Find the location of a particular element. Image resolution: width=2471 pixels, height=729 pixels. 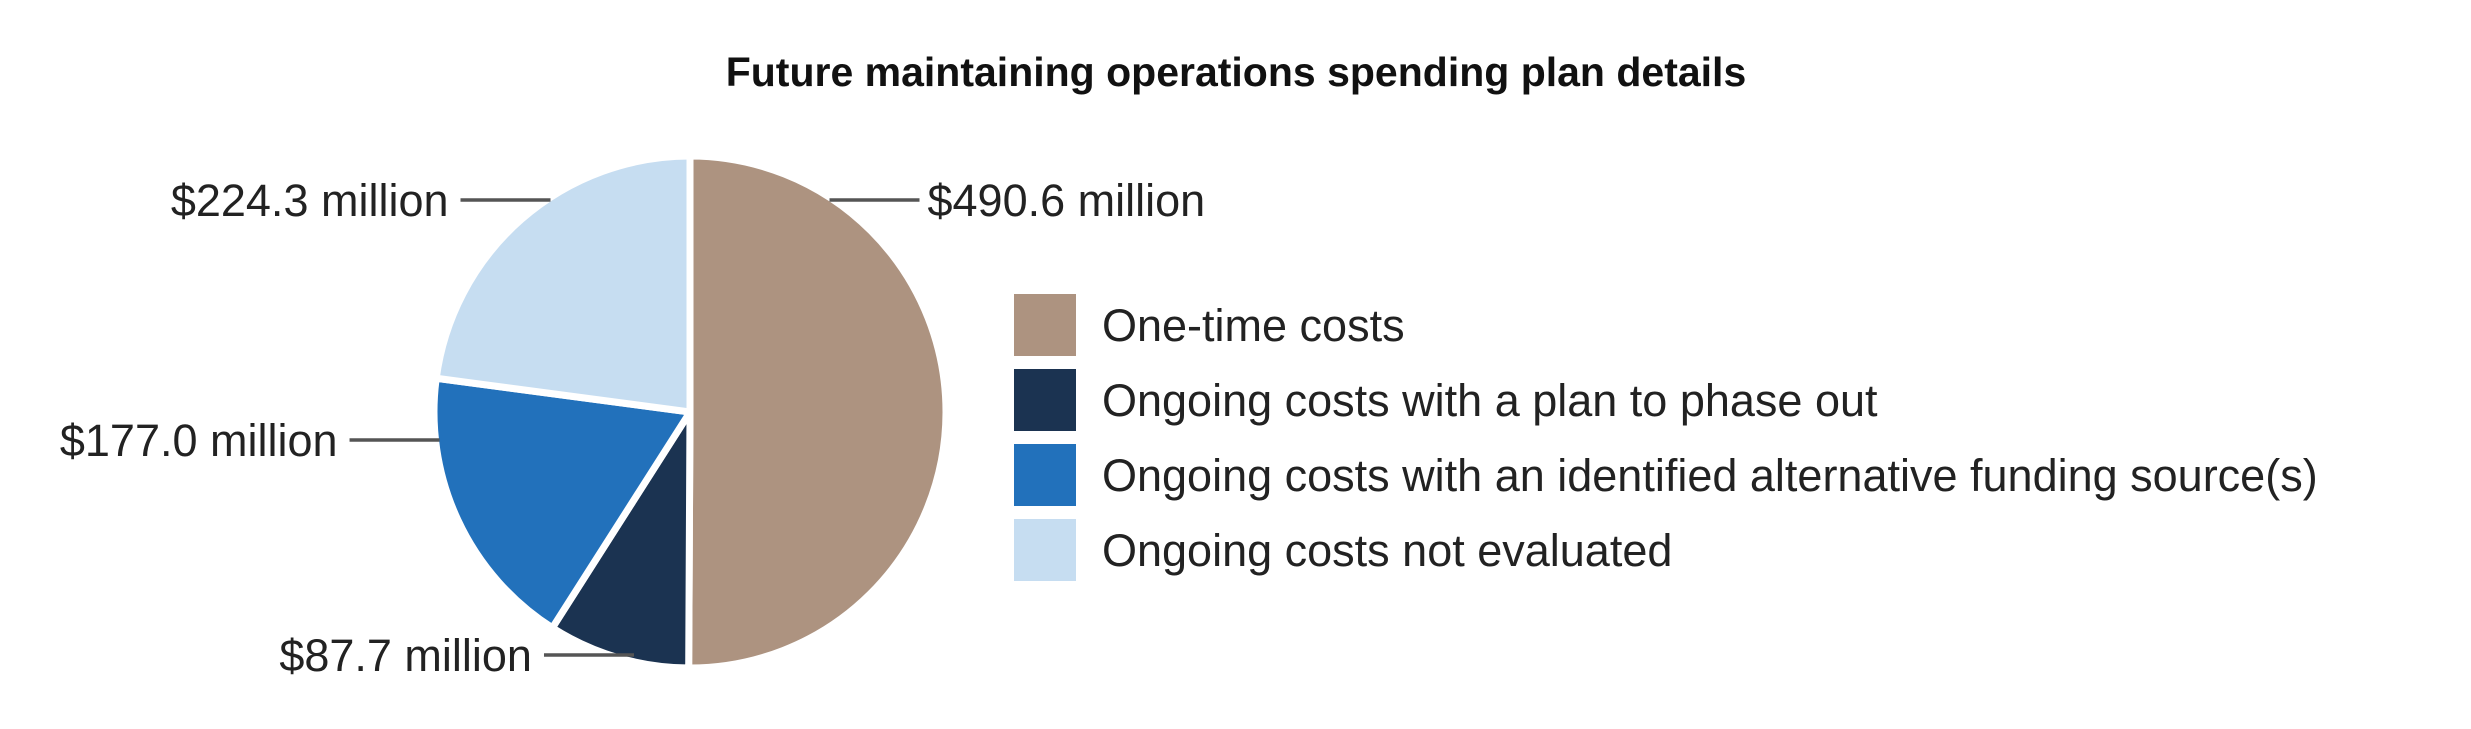

legend-swatch-one-time-costs is located at coordinates (1045, 325).